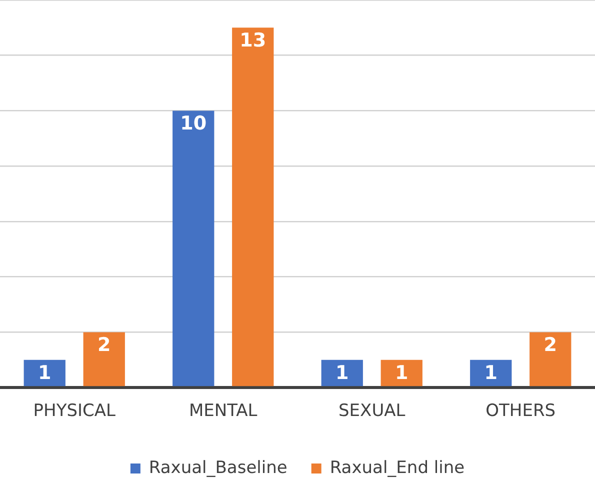 The image size is (595, 491). I want to click on legend-label: Raxual_End line, so click(397, 468).